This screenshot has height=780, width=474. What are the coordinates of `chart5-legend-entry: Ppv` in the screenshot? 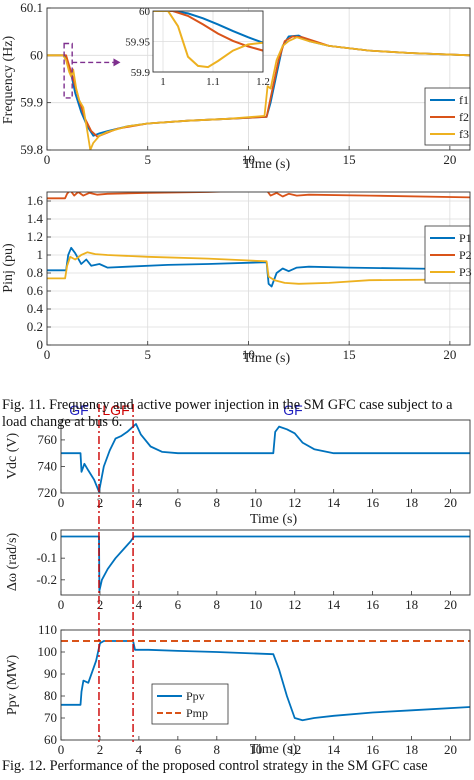 It's located at (195, 696).